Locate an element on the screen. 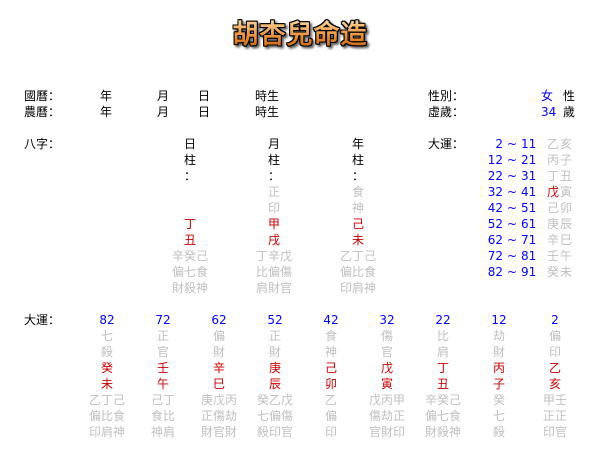 The width and height of the screenshot is (600, 450). dayun-list-row: 12 ~21 丙子 is located at coordinates (531, 160).